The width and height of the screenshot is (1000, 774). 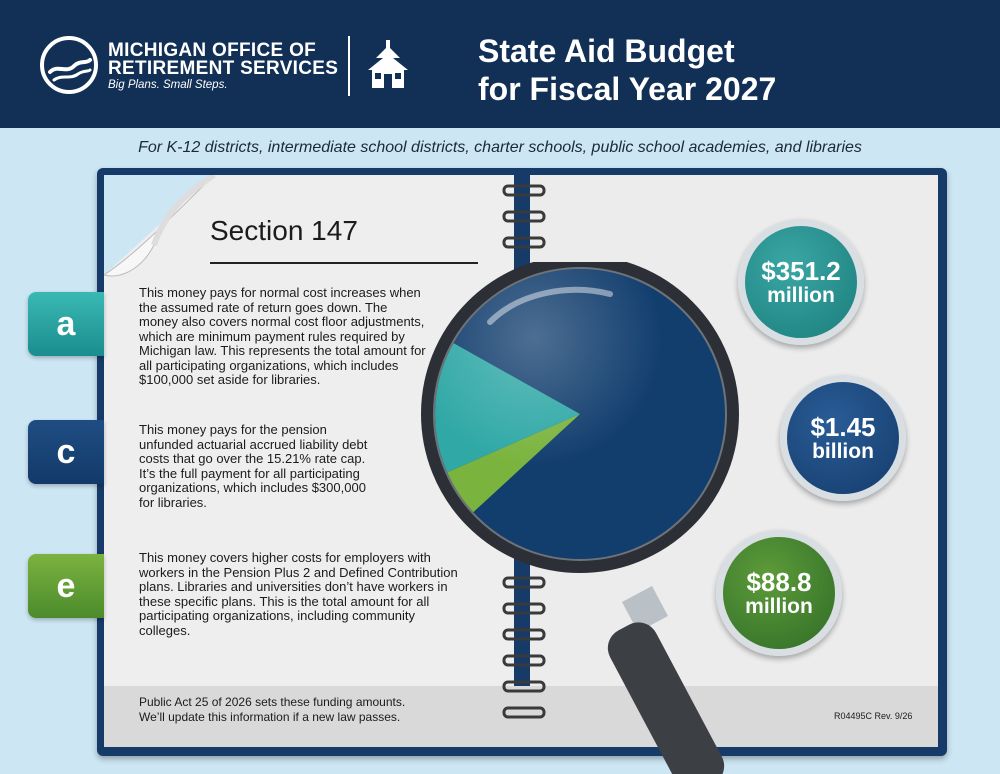 I want to click on org-name: MICHIGAN OFFICE OF RETIREMENT SERVICES, so click(x=223, y=59).